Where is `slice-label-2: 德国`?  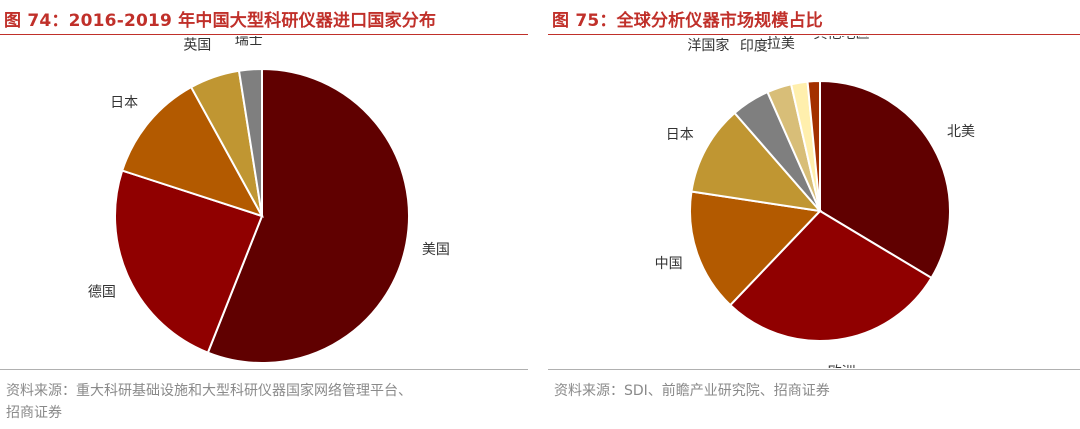
slice-label-2: 德国 is located at coordinates (102, 292).